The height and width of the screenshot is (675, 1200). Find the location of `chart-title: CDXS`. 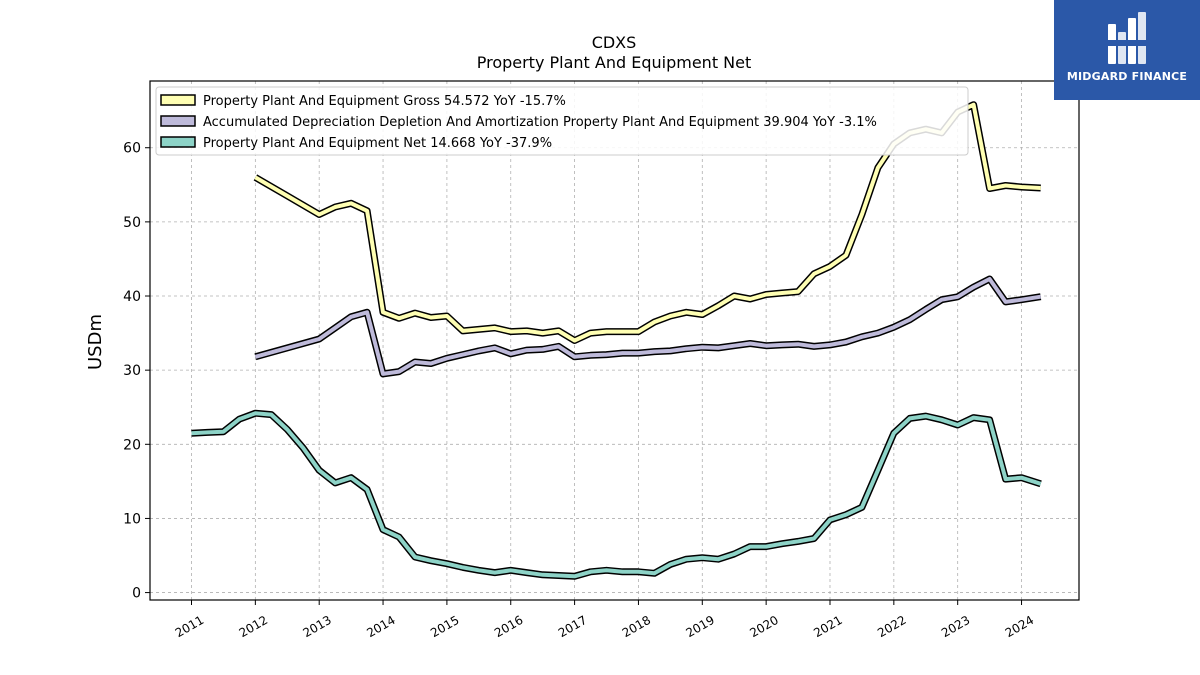

chart-title: CDXS is located at coordinates (614, 42).